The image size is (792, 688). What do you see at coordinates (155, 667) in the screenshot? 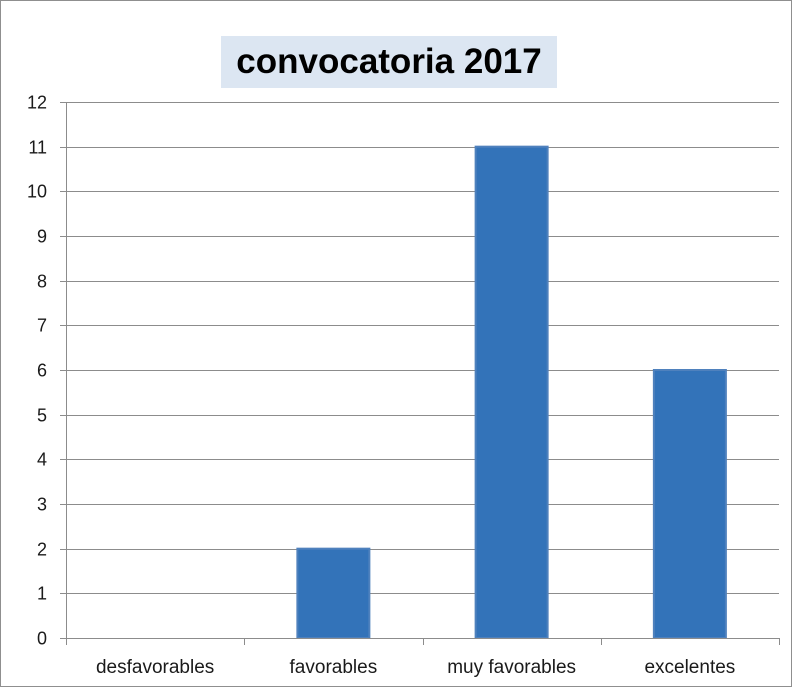
I see `x-category-label: desfavorables` at bounding box center [155, 667].